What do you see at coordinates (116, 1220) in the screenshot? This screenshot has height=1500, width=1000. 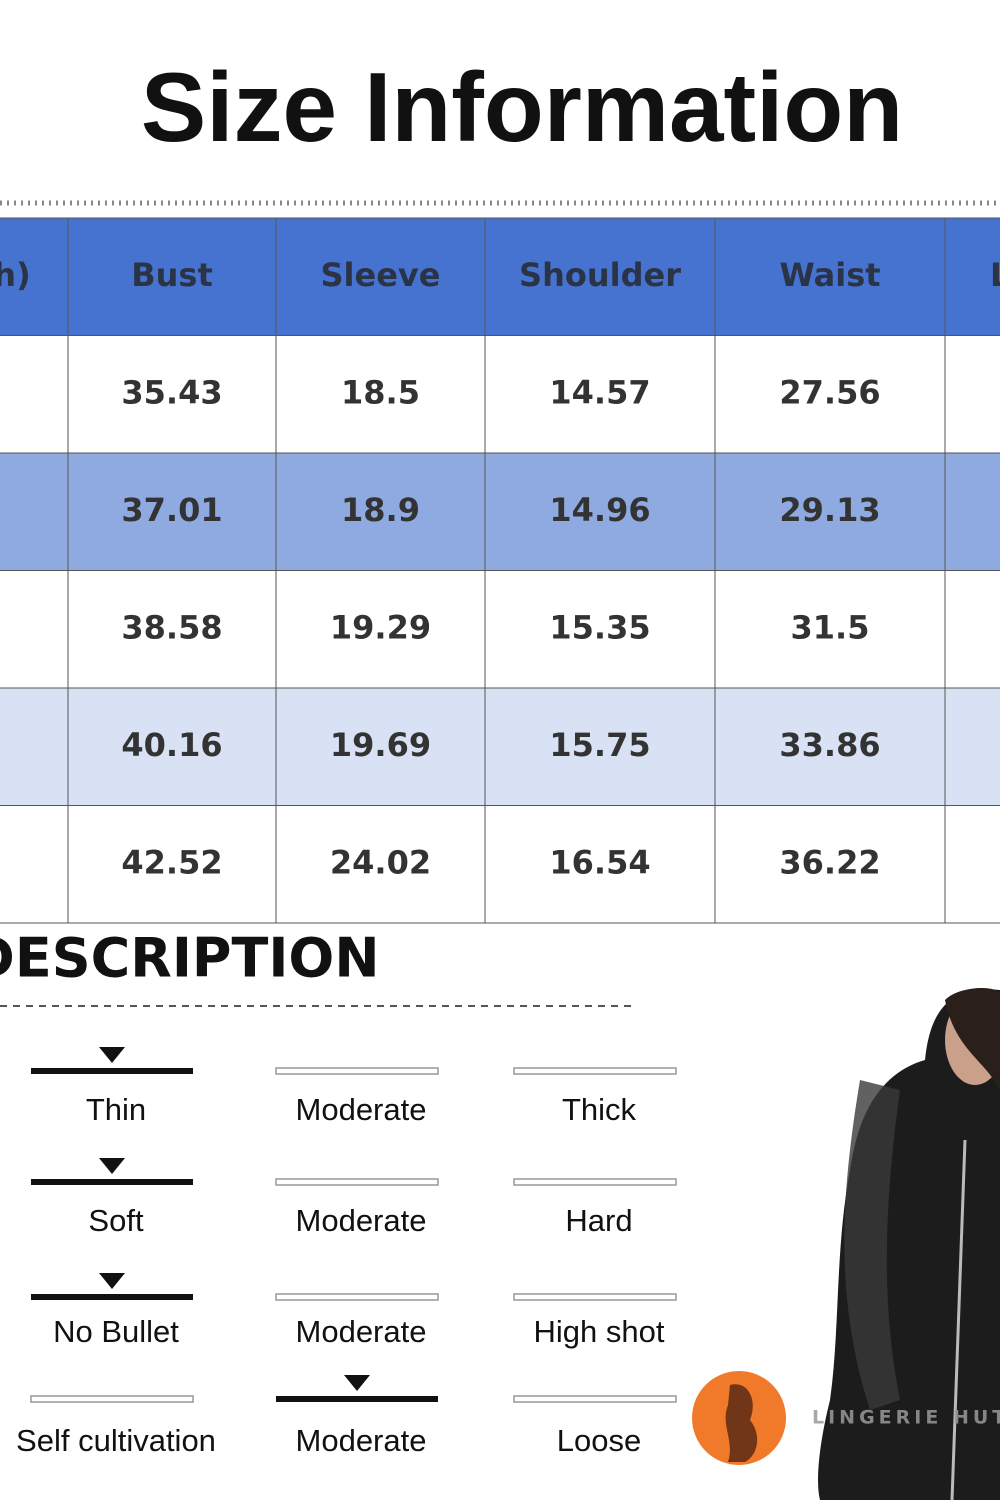 I see `option-label: Soft` at bounding box center [116, 1220].